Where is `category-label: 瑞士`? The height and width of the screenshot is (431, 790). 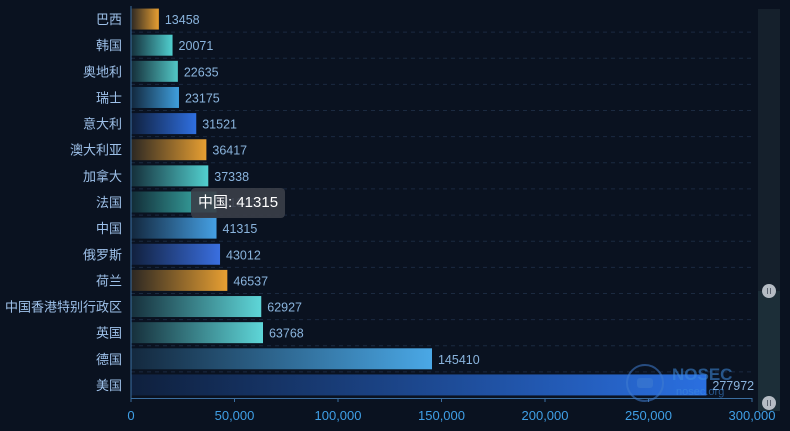 category-label: 瑞士 is located at coordinates (109, 98).